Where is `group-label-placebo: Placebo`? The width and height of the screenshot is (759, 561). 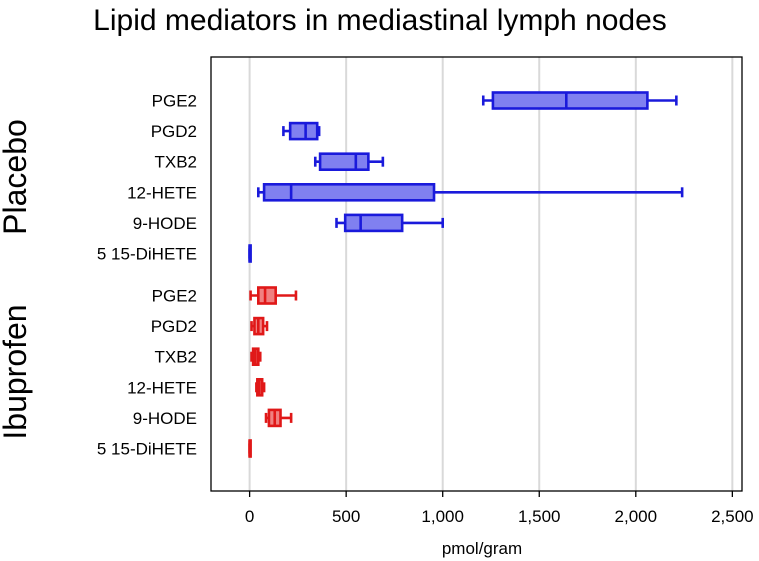 group-label-placebo: Placebo is located at coordinates (16, 177).